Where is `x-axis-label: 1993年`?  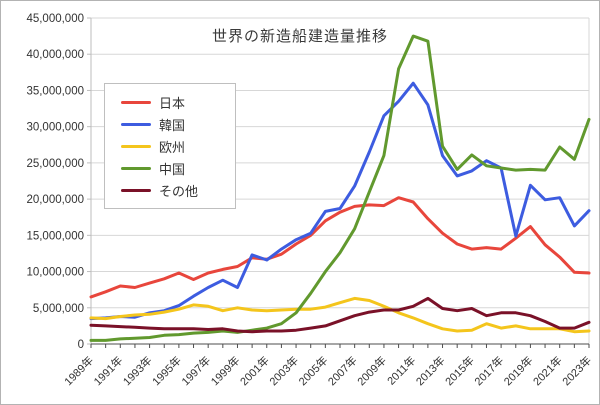
x-axis-label: 1993年 is located at coordinates (137, 370).